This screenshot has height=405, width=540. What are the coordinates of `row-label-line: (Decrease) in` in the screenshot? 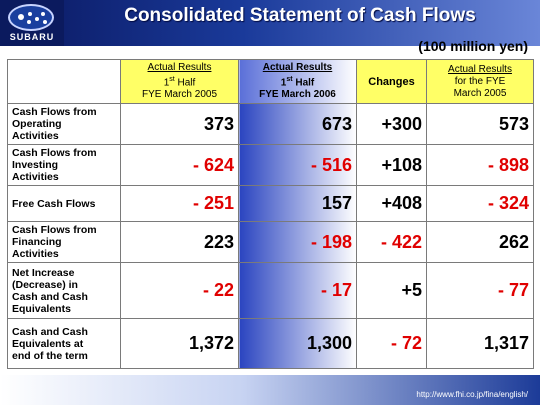 It's located at (45, 284).